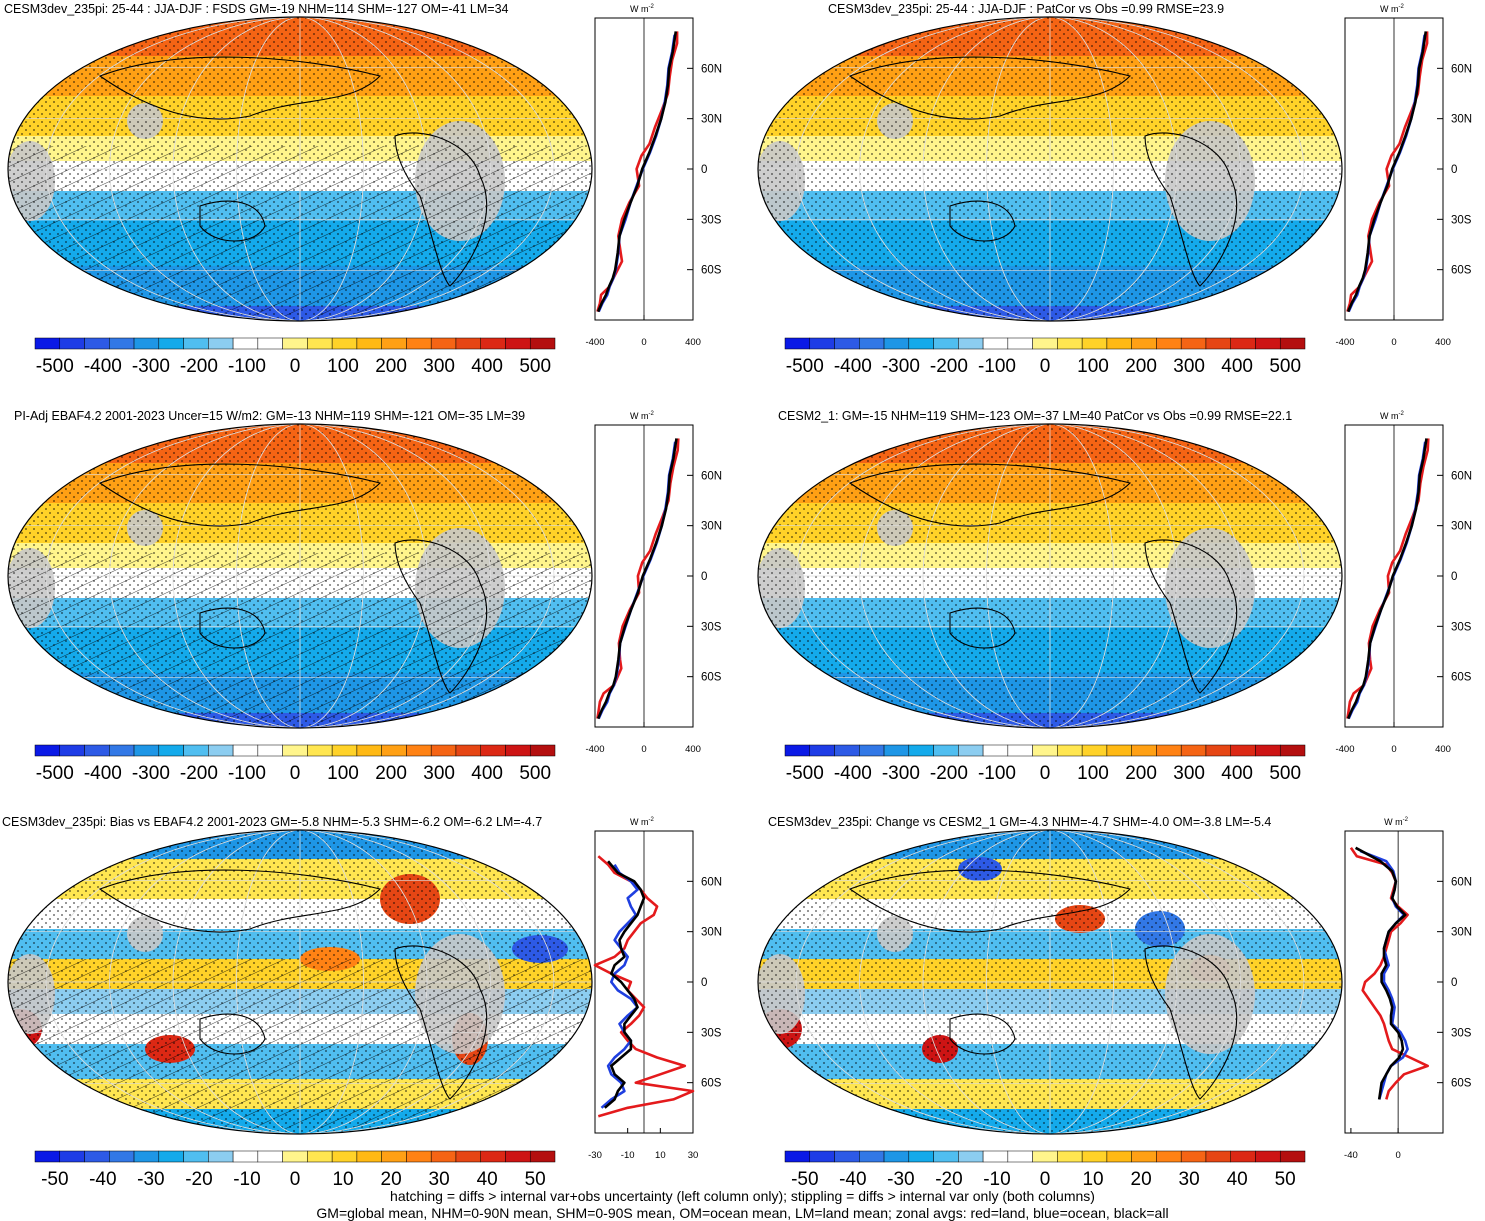 This screenshot has height=1221, width=1485. Describe the element at coordinates (295, 1170) in the screenshot. I see `colorbar: -50 -40 -30 -20 -10 0 10 20 30 40 50` at that location.